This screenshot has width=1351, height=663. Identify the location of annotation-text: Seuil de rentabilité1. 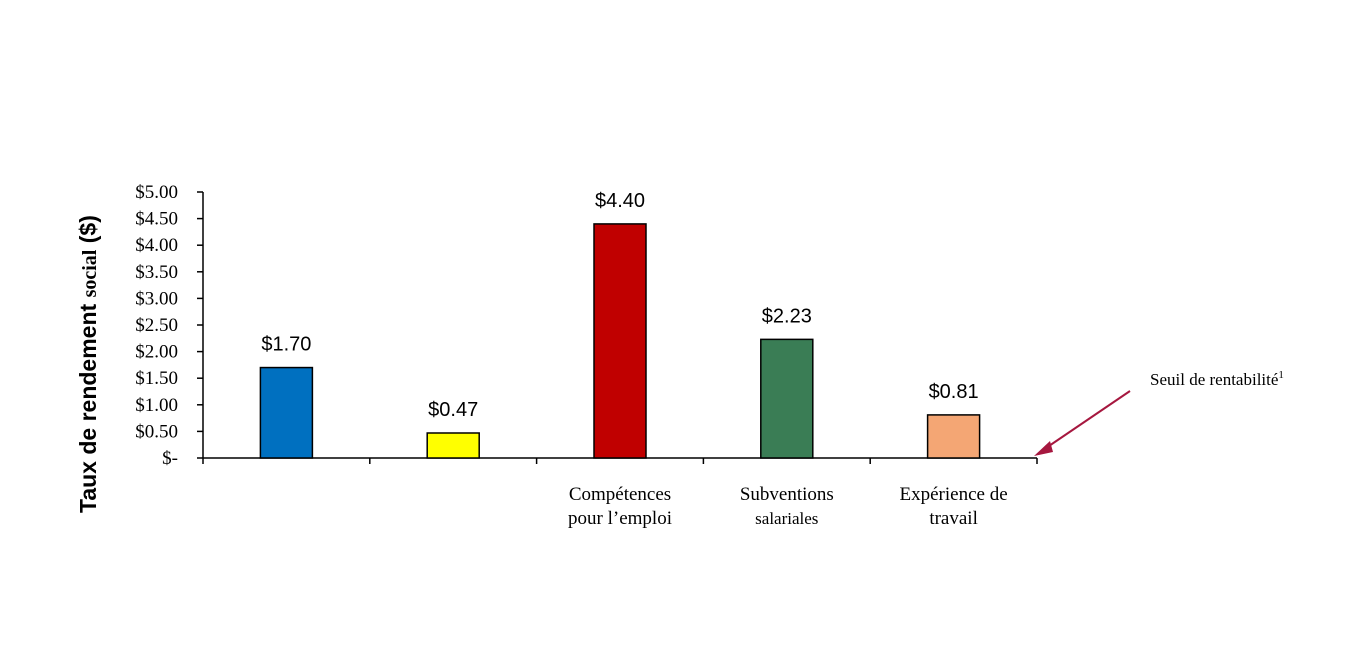
(1217, 379).